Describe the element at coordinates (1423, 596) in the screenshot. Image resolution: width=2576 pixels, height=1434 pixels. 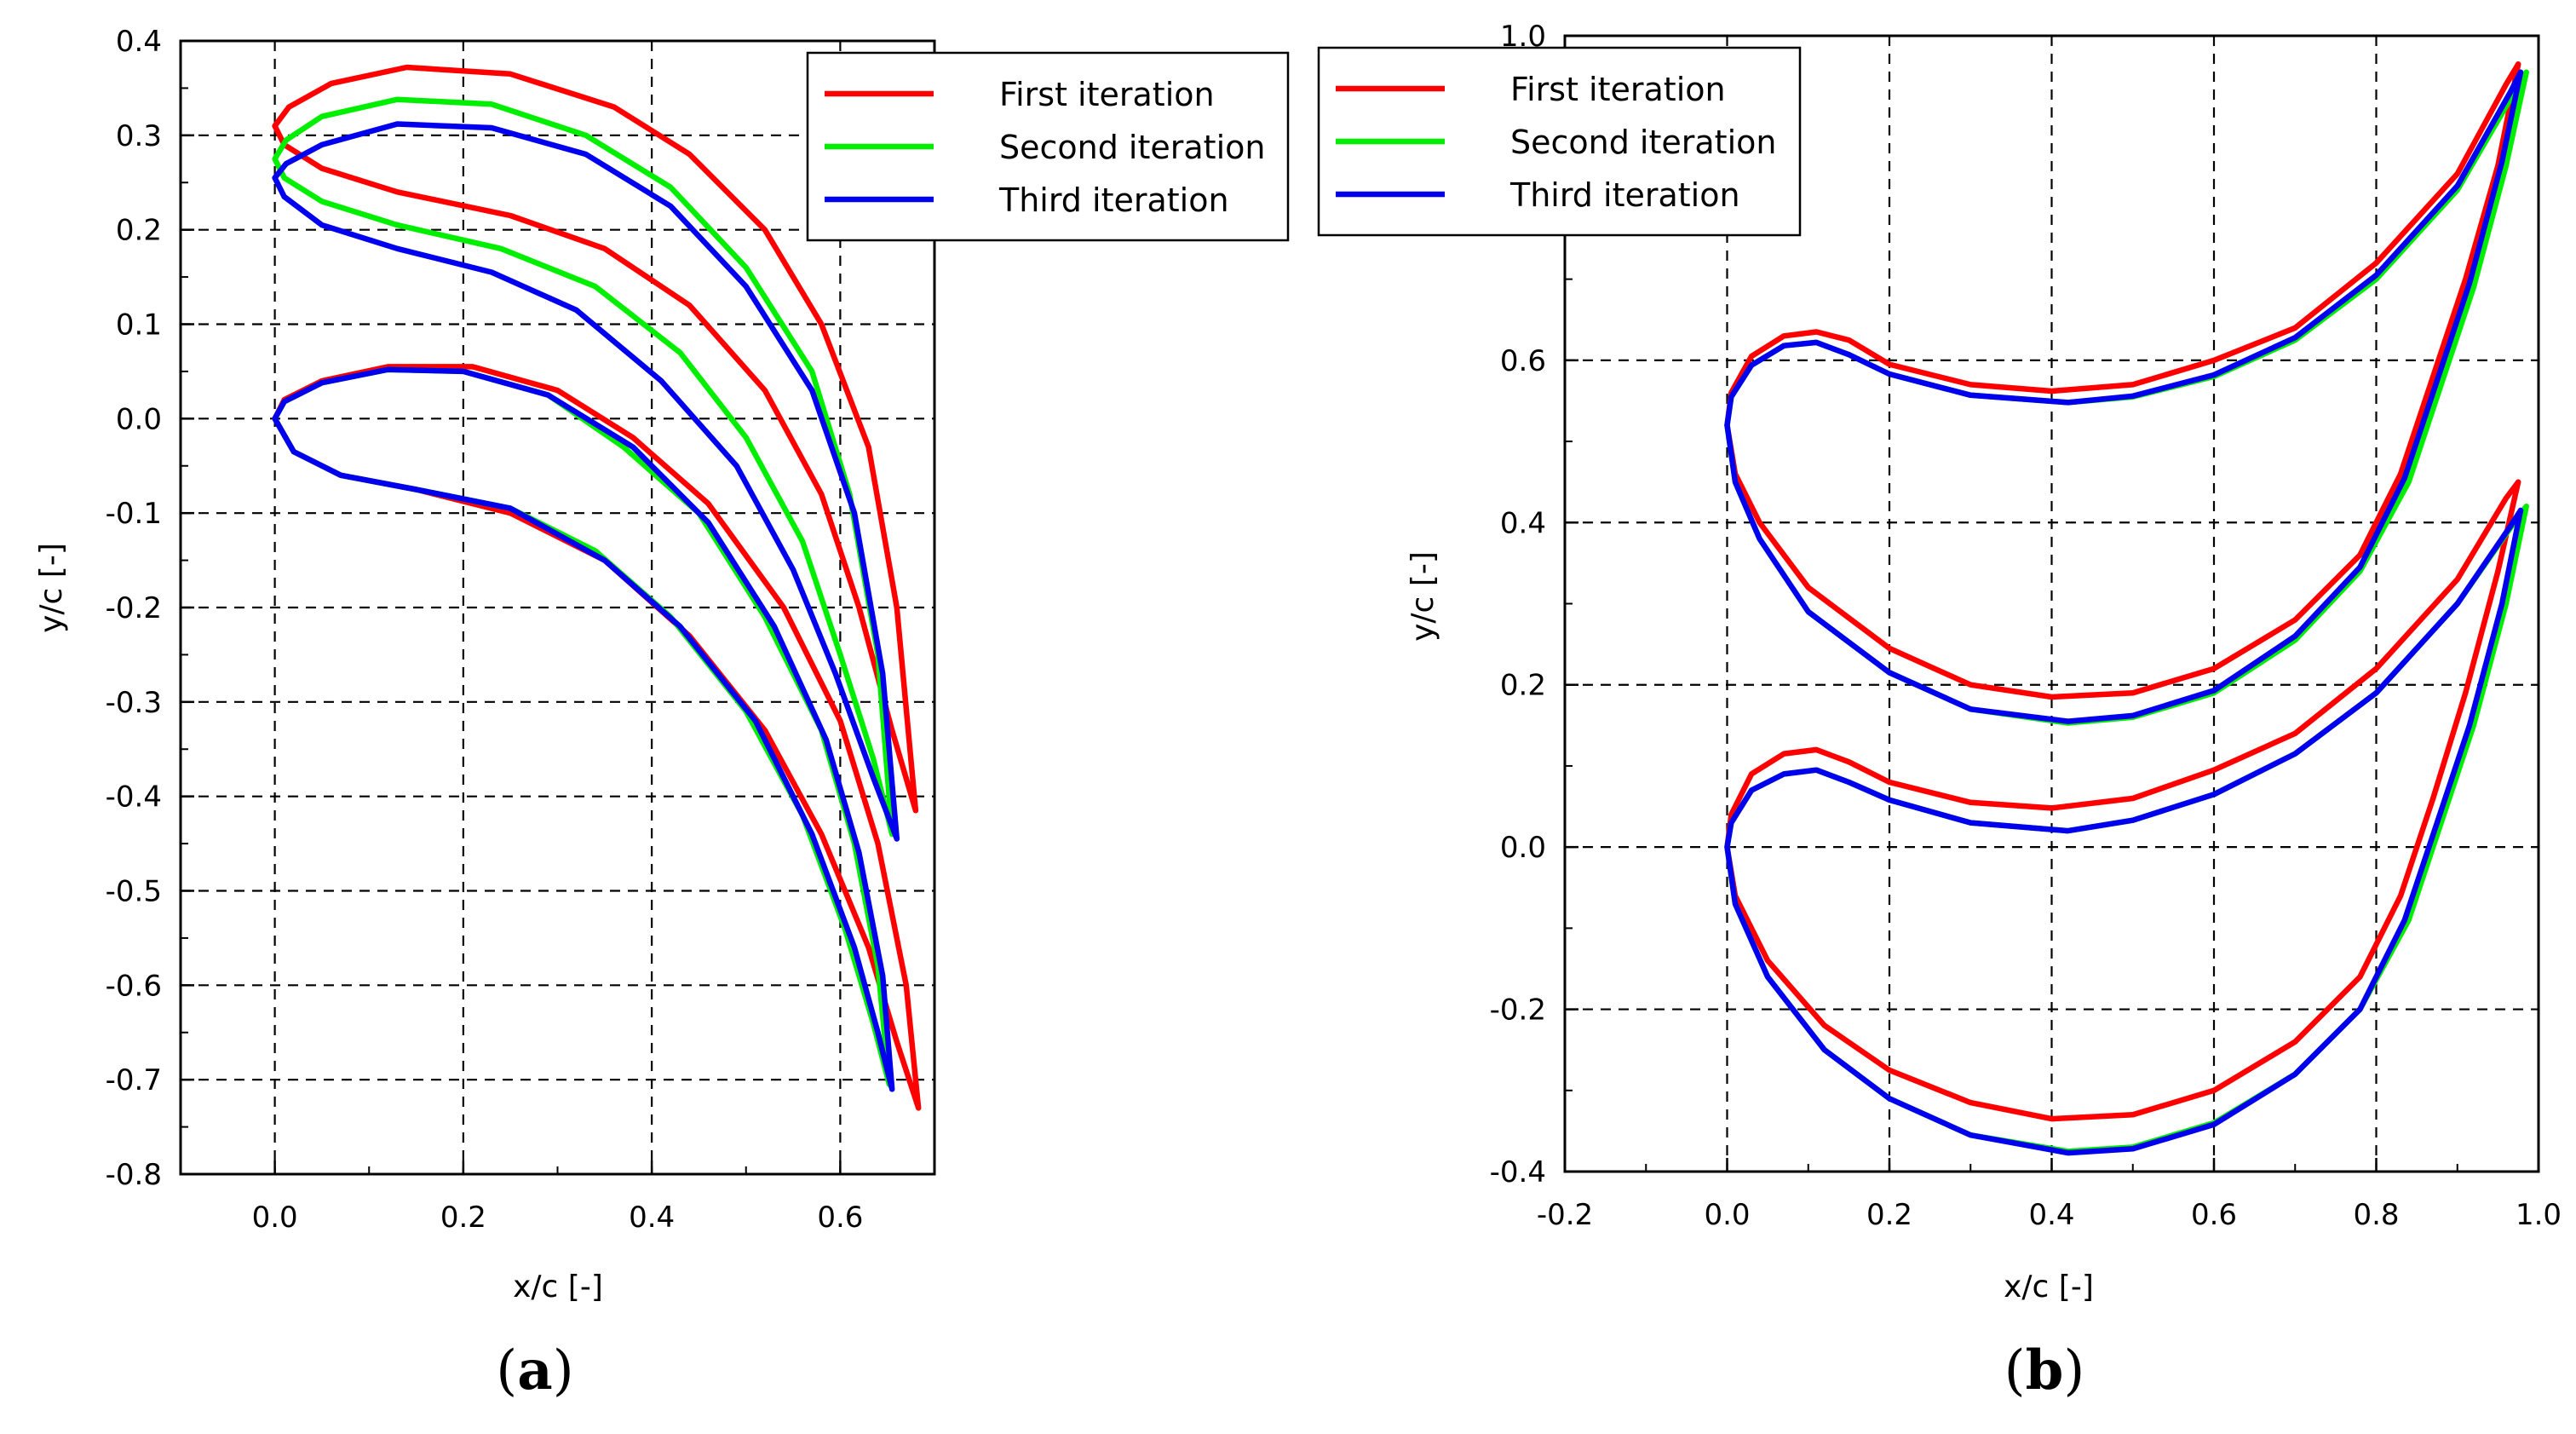
I see `y-axis-title-b: y/c [-]` at that location.